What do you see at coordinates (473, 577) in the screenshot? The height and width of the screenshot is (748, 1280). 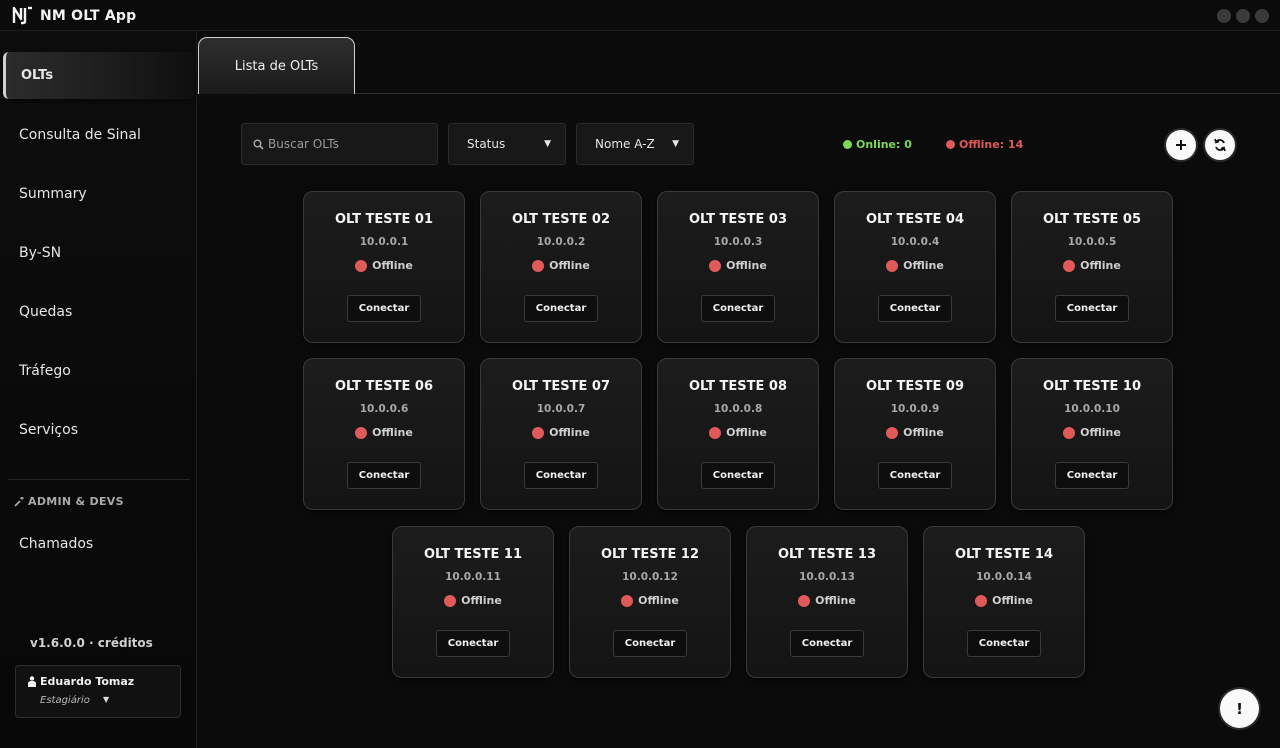 I see `olt-ip: 10.0.0.11` at bounding box center [473, 577].